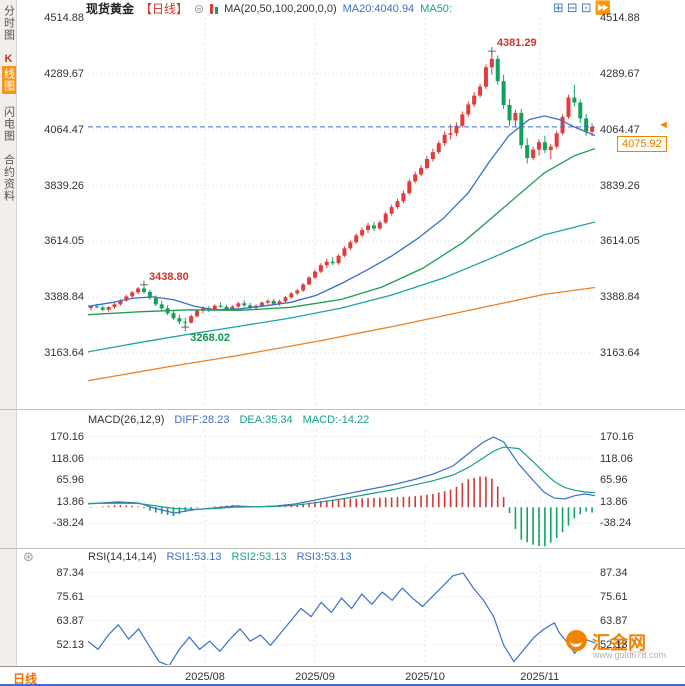 The width and height of the screenshot is (685, 686). What do you see at coordinates (64, 185) in the screenshot?
I see `price-axis-label-left: 3839.26` at bounding box center [64, 185].